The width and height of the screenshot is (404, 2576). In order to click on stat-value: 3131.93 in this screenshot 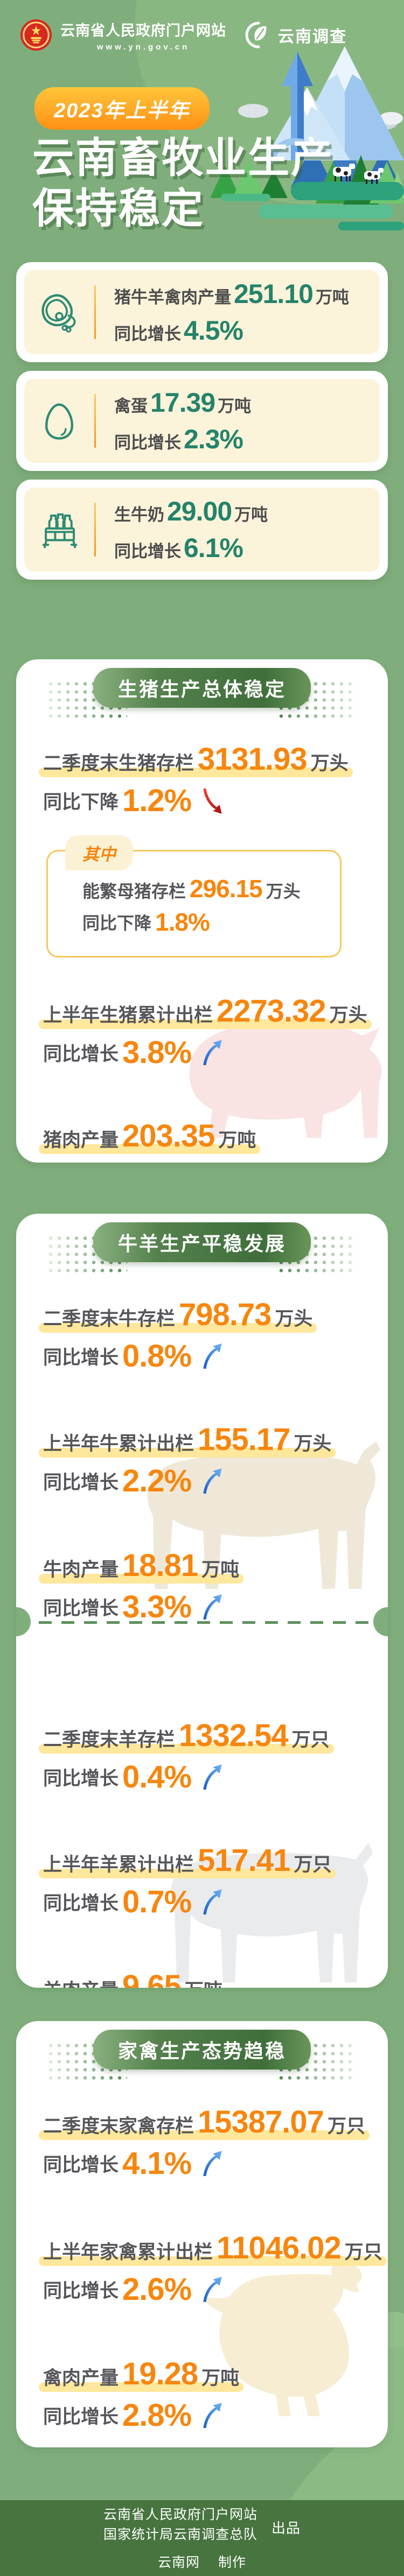, I will do `click(253, 760)`.